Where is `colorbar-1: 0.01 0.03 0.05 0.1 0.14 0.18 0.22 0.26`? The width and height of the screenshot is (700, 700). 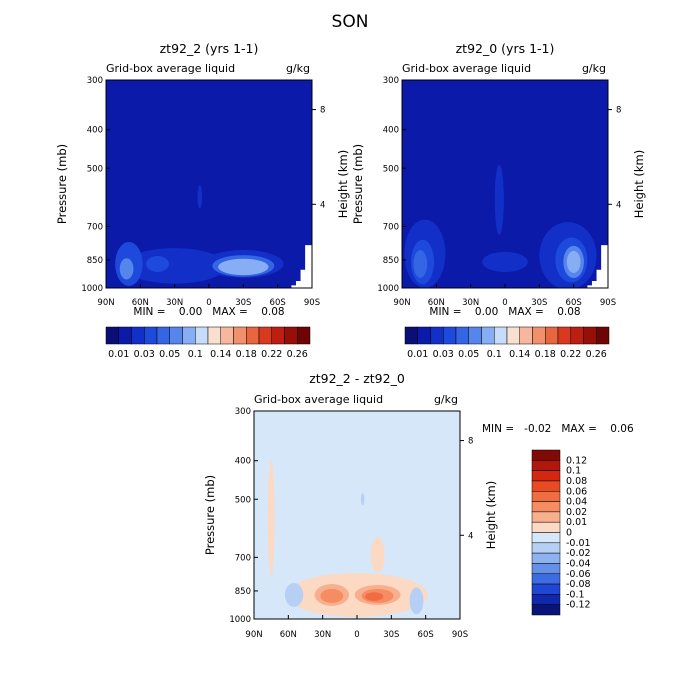 colorbar-1: 0.01 0.03 0.05 0.1 0.14 0.18 0.22 0.26 is located at coordinates (208, 343).